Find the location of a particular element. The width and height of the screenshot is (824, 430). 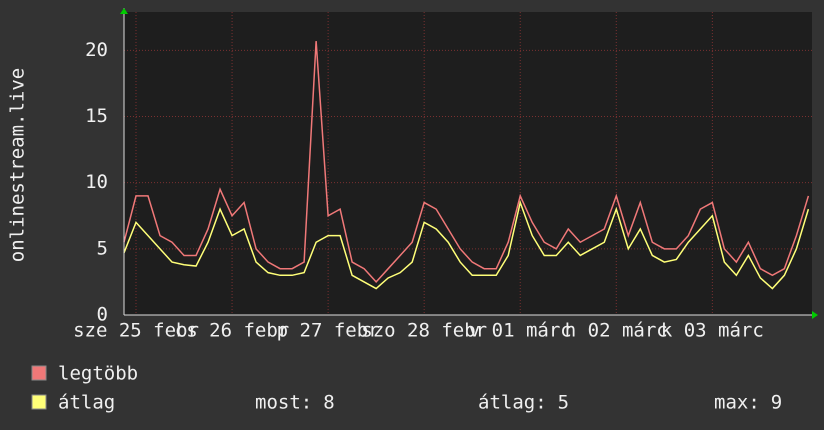

y-axis-label: onlinestream.live is located at coordinates (18, 165).